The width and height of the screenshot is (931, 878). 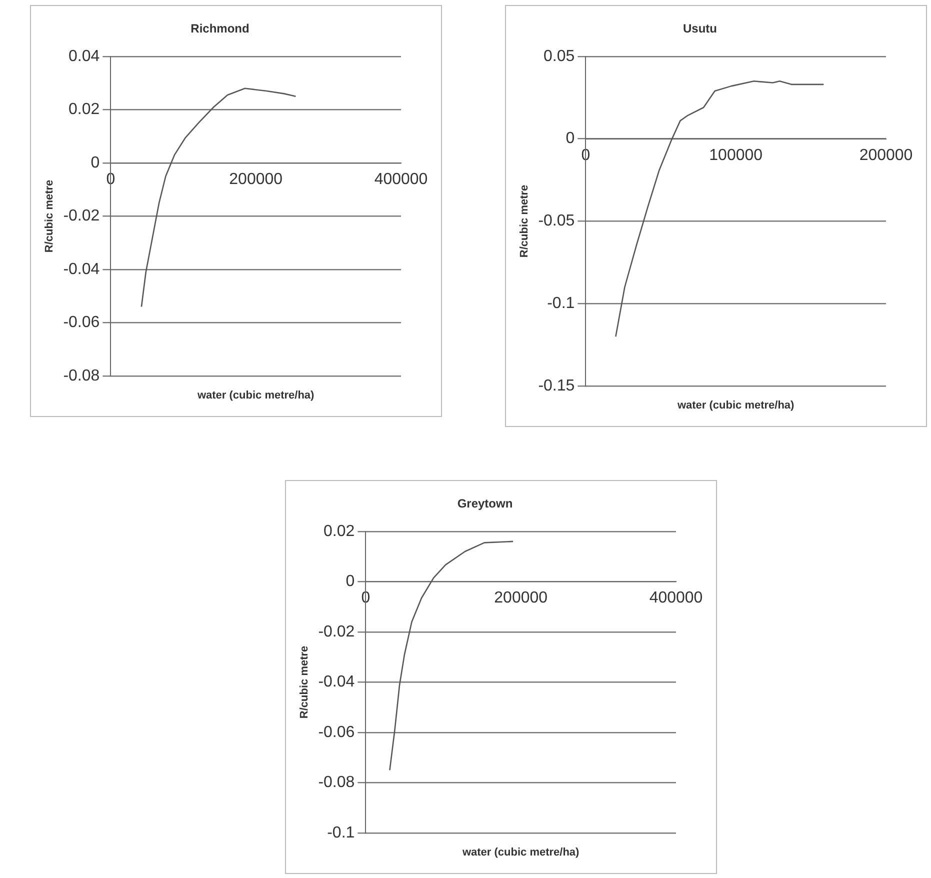 I want to click on x-tick-label: 100000, so click(x=736, y=155).